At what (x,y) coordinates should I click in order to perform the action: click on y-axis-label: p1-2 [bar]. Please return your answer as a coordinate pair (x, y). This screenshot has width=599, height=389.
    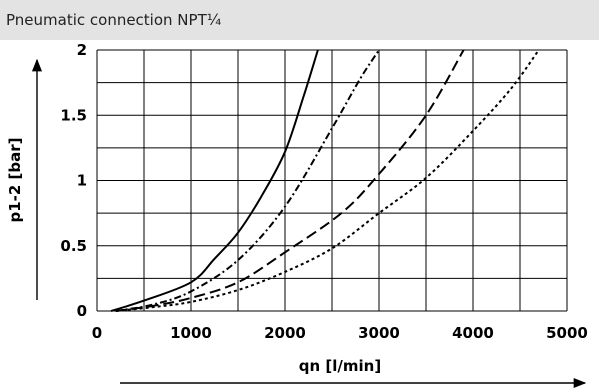
    Looking at the image, I should click on (15, 179).